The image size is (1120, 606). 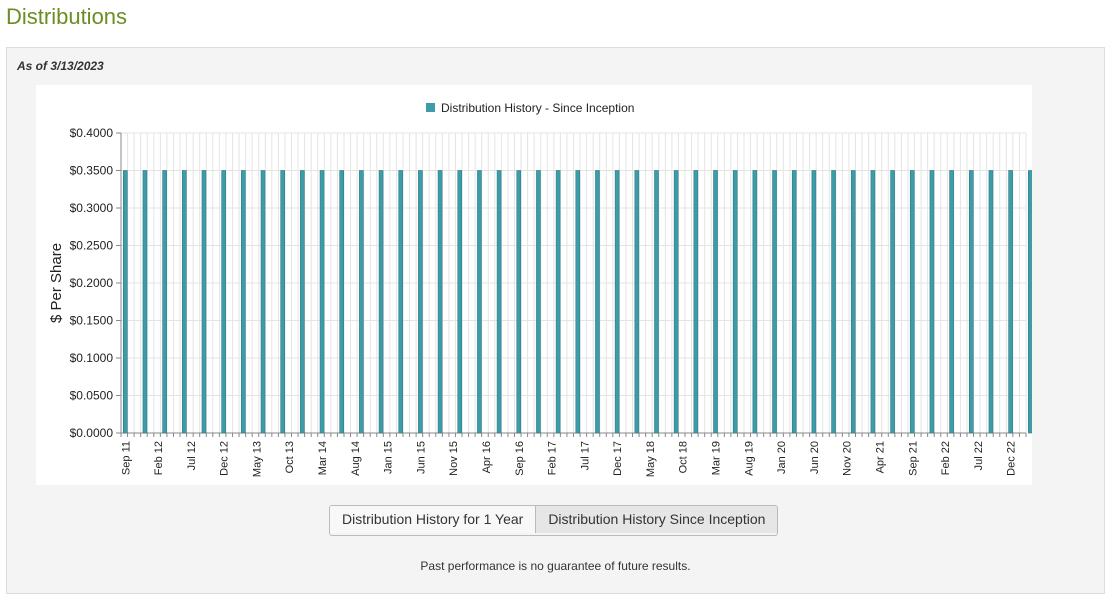 I want to click on x-tick-label: Apr 21, so click(x=880, y=457).